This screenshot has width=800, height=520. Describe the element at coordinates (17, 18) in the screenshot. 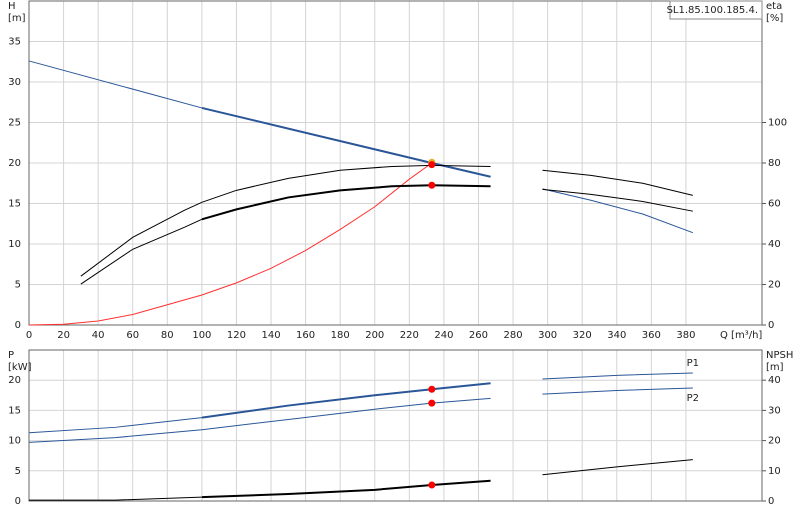

I see `y-axis-unit: [m]` at that location.